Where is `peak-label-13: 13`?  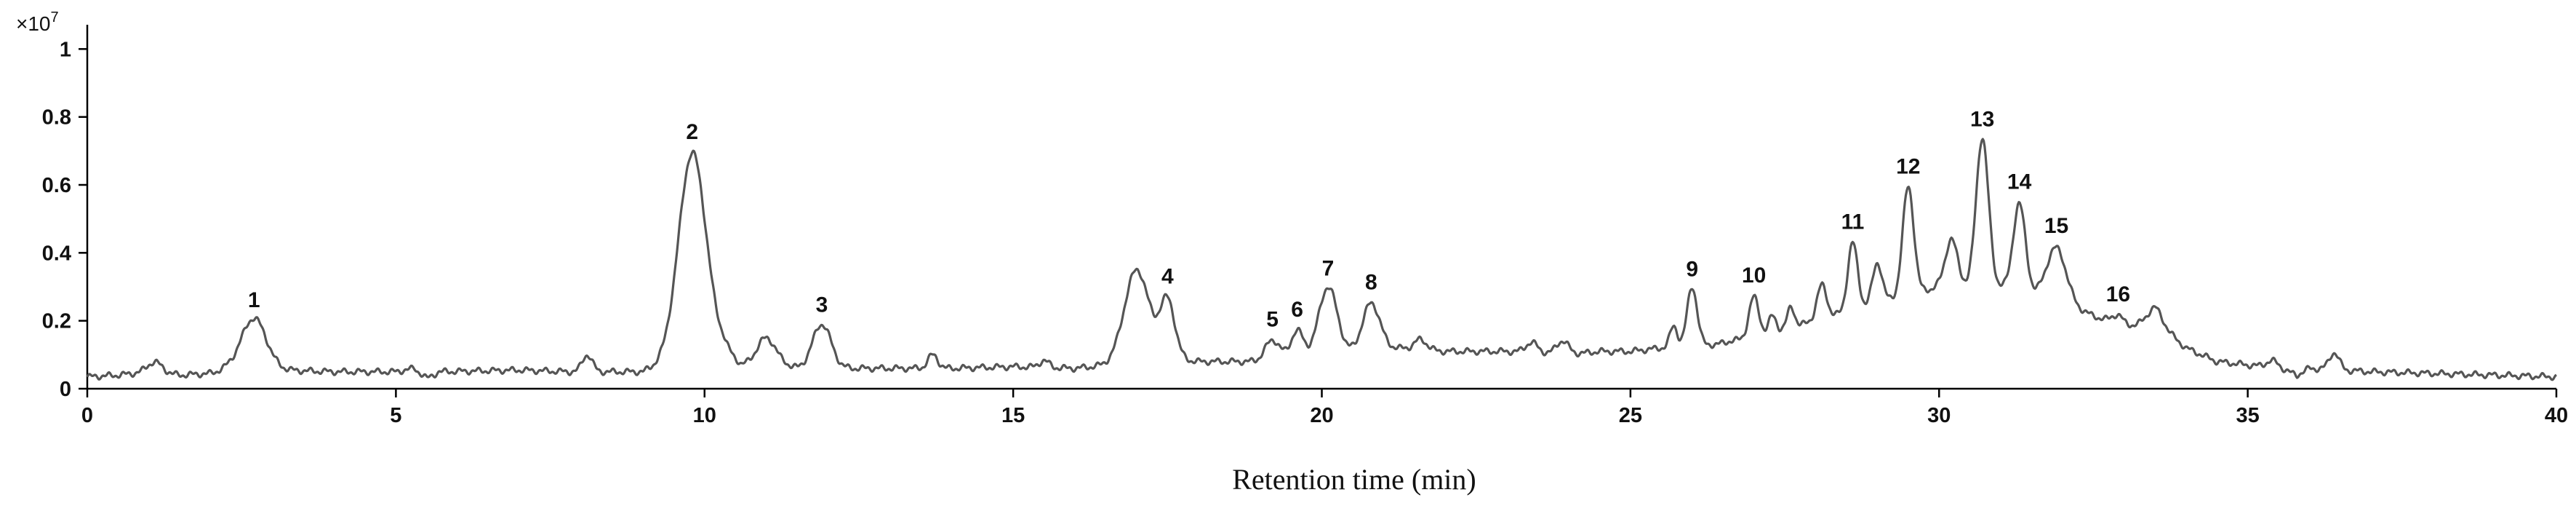 peak-label-13: 13 is located at coordinates (1982, 120).